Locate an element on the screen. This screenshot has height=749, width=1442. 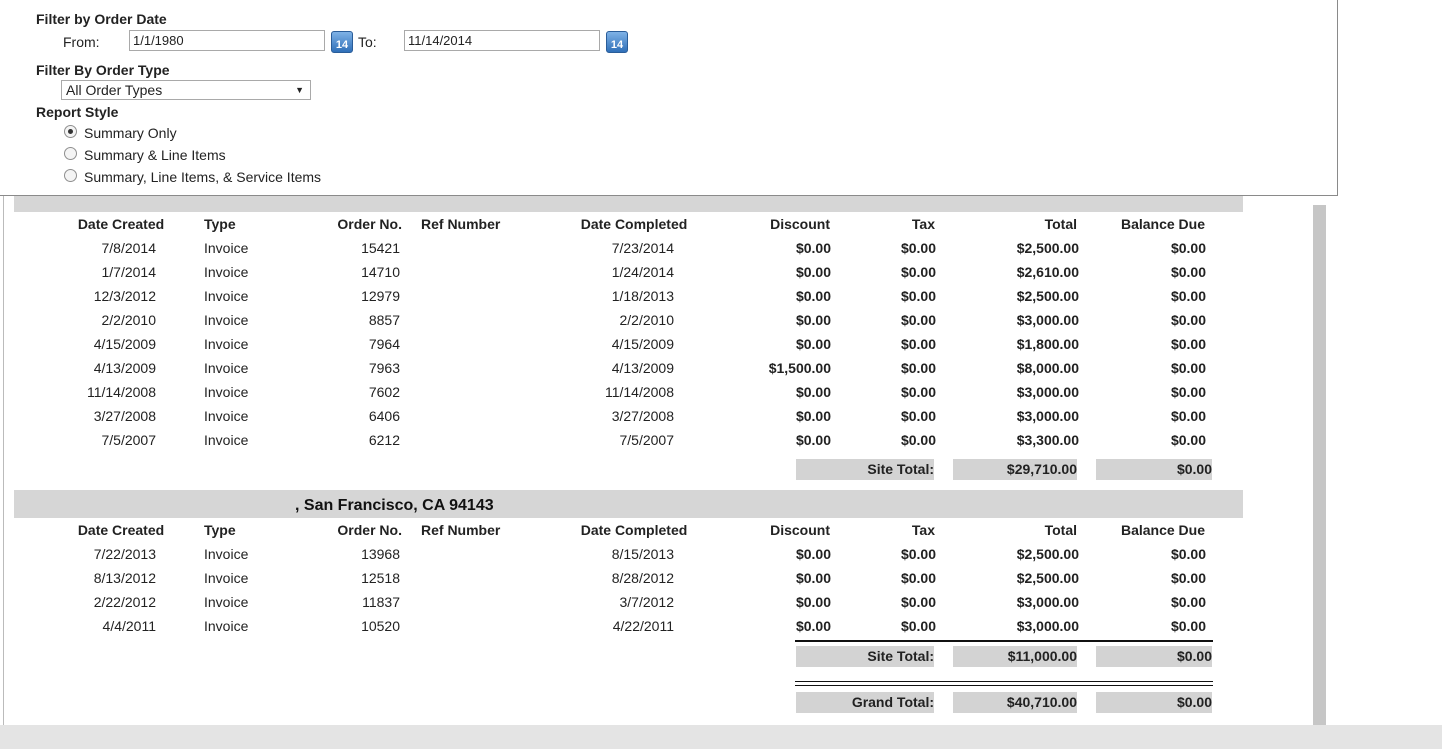
cell: 1/7/2014 is located at coordinates (129, 272).